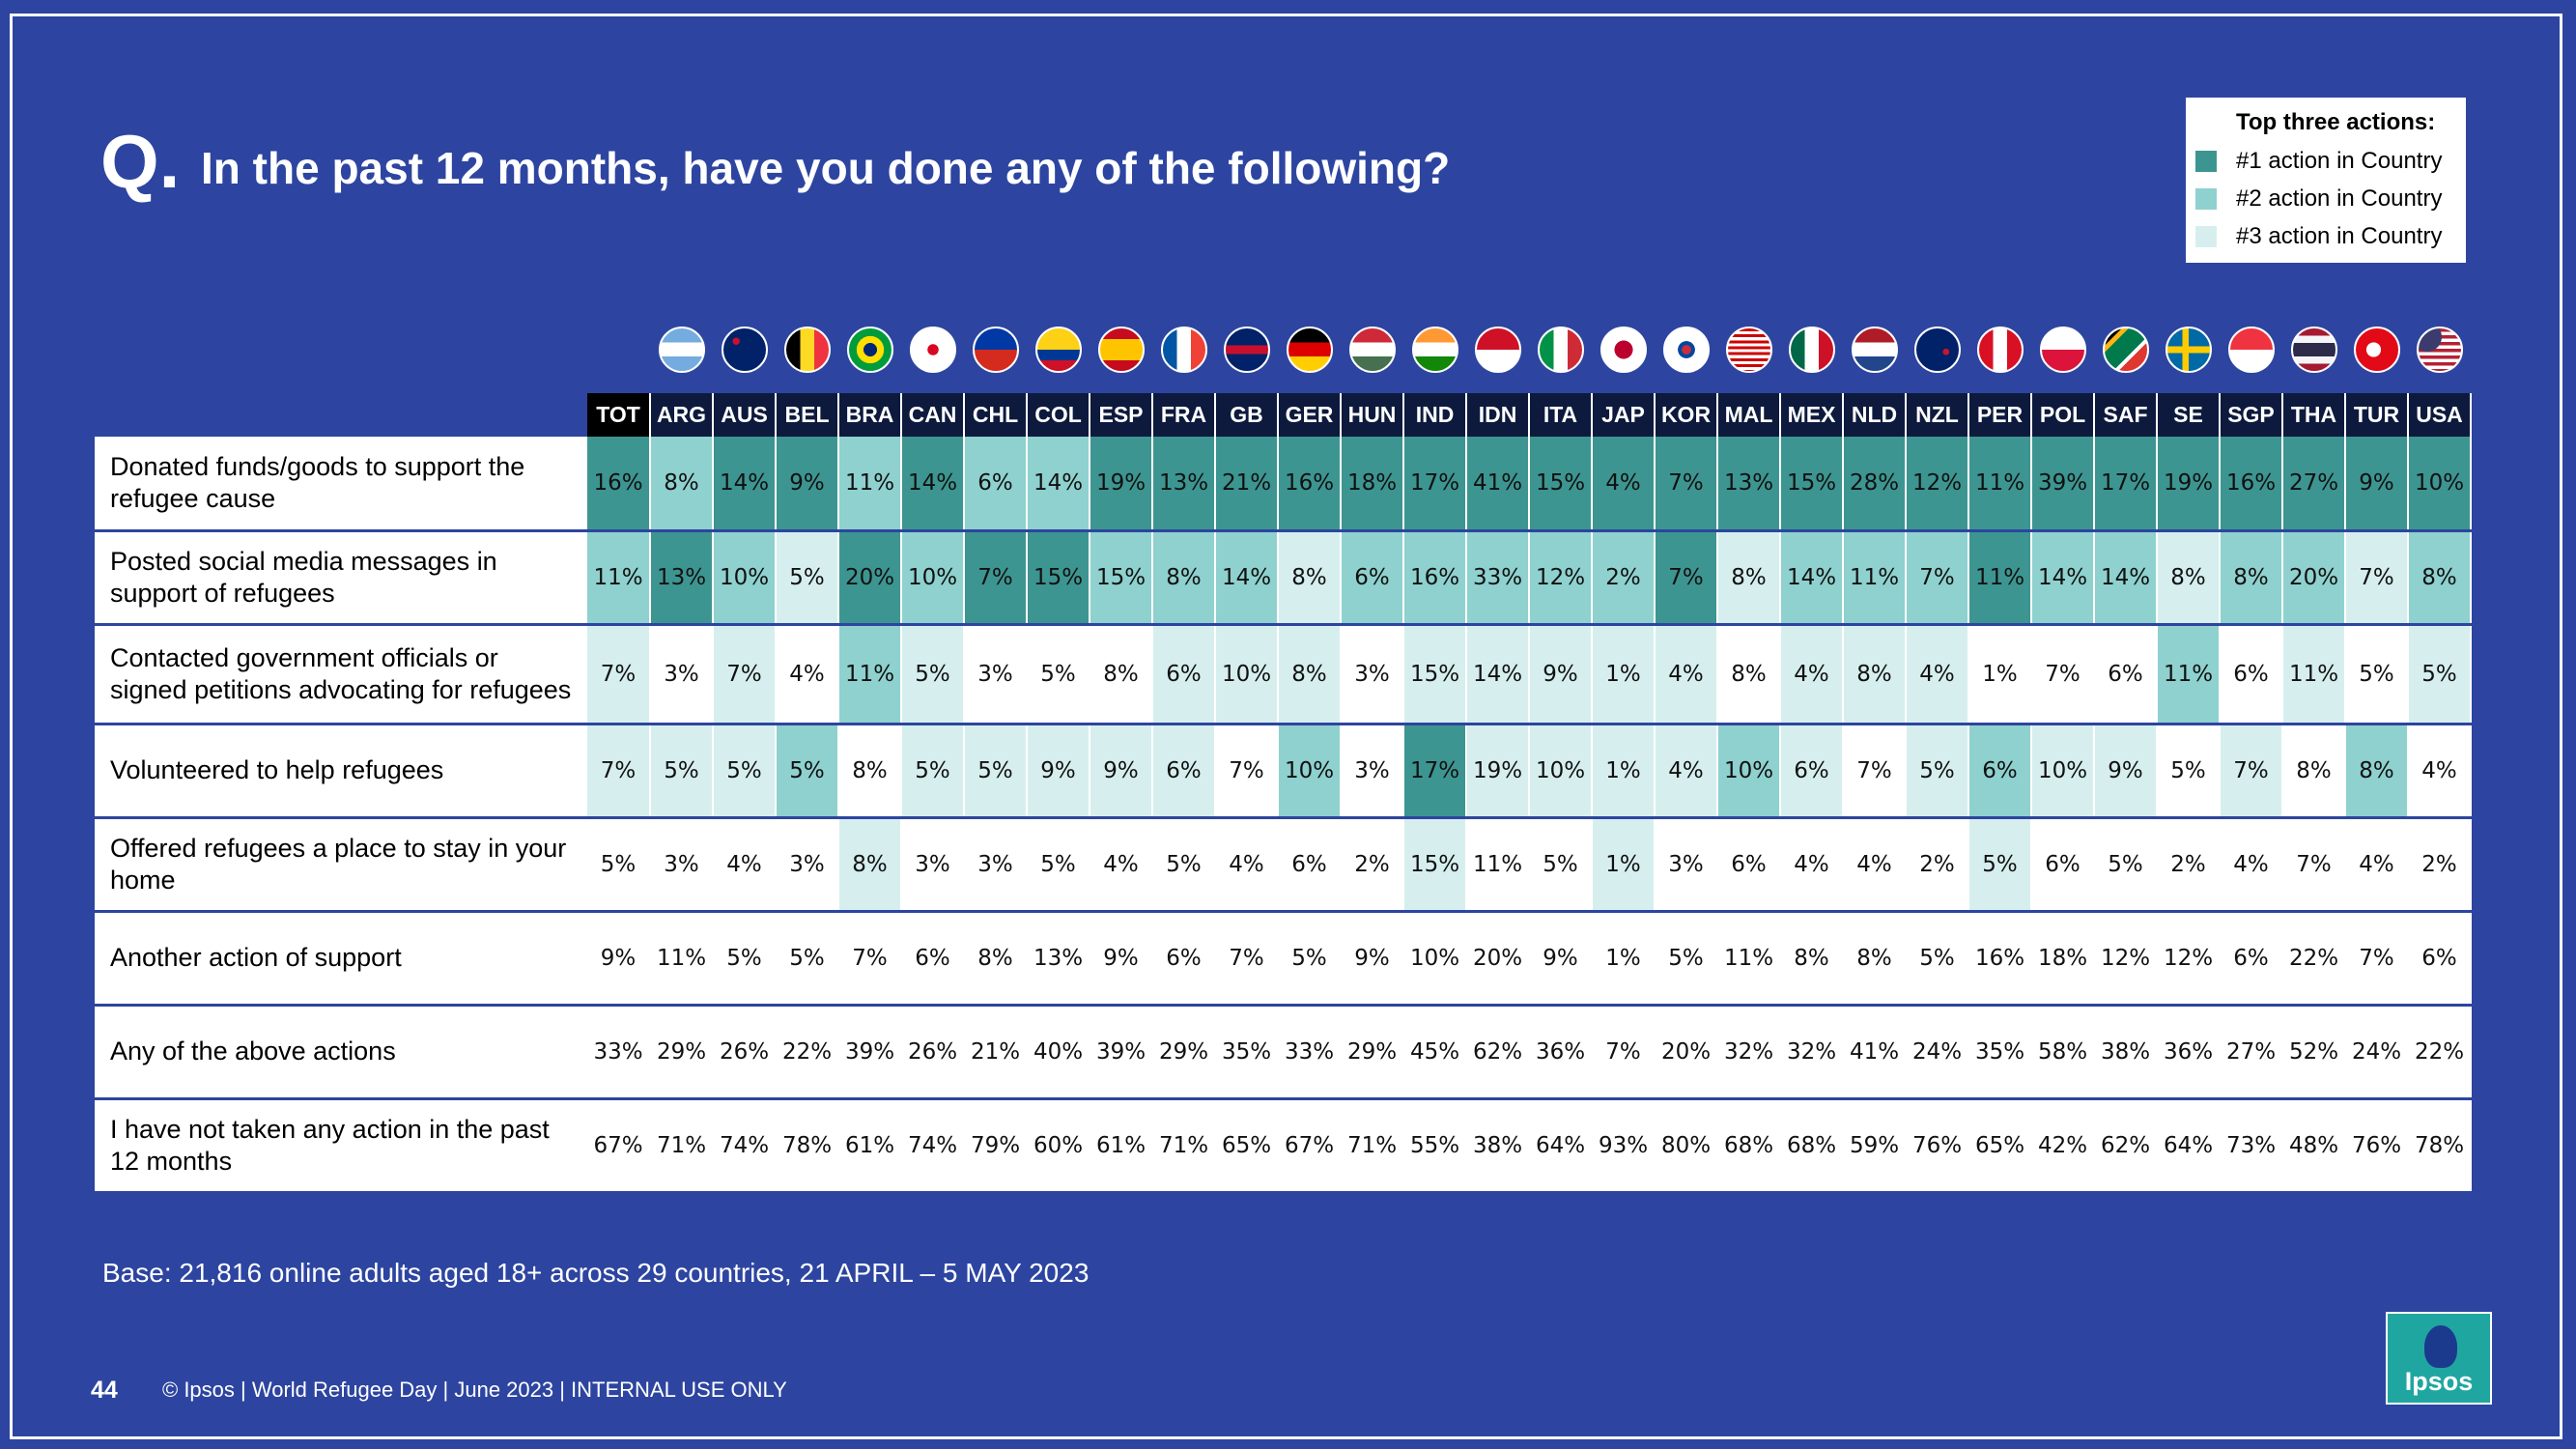 The height and width of the screenshot is (1449, 2576). I want to click on table-cell: 39%, so click(870, 1052).